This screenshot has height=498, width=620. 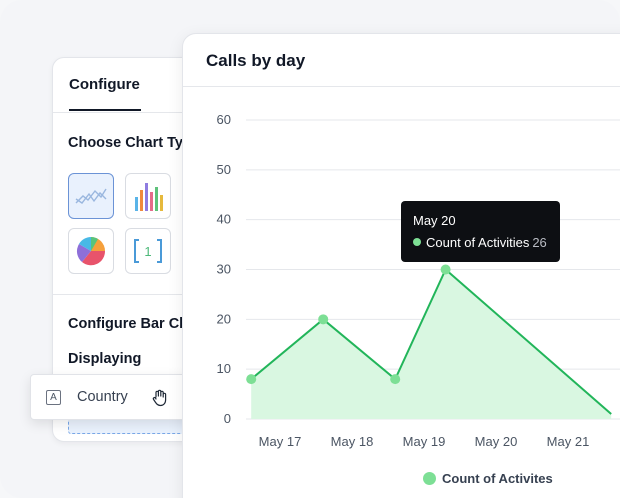 I want to click on y-tick-label: 20, so click(x=224, y=318).